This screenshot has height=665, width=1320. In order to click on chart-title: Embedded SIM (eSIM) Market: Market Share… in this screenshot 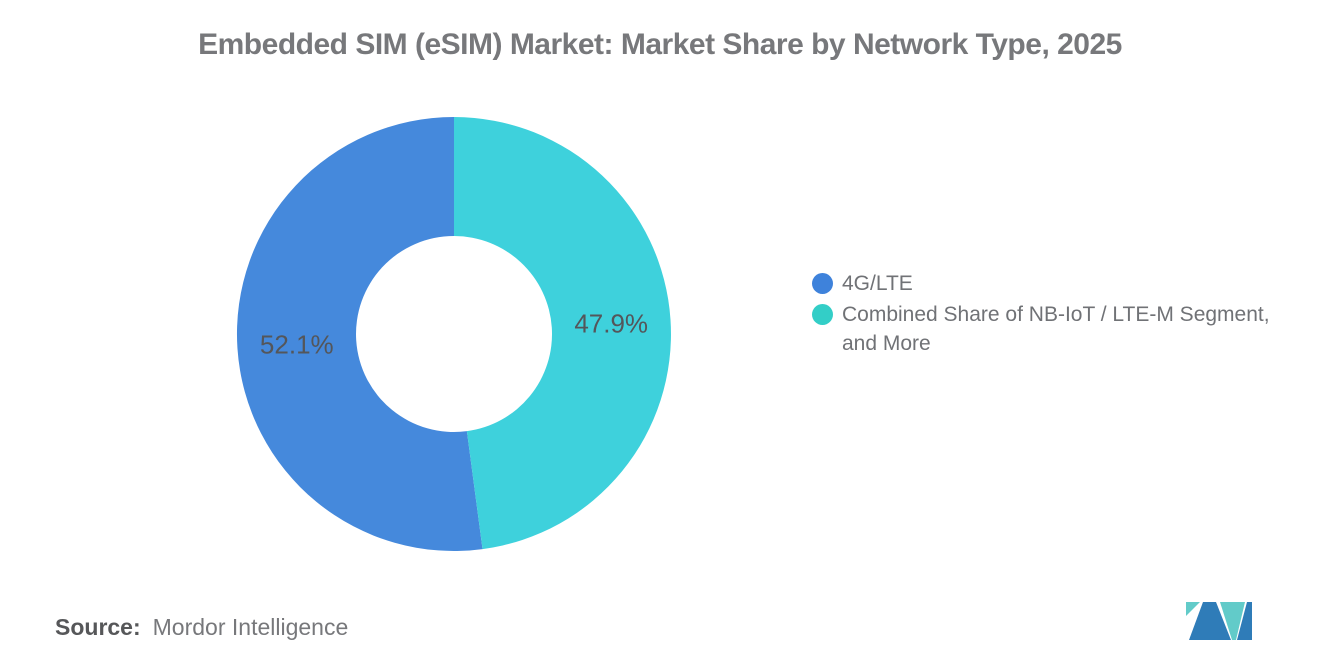, I will do `click(660, 44)`.